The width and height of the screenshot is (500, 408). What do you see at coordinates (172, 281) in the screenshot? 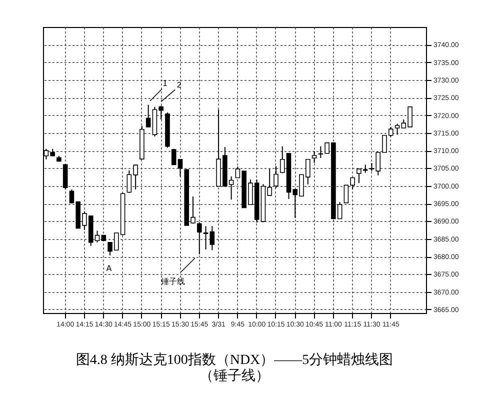
I see `annotation: 锤子线` at bounding box center [172, 281].